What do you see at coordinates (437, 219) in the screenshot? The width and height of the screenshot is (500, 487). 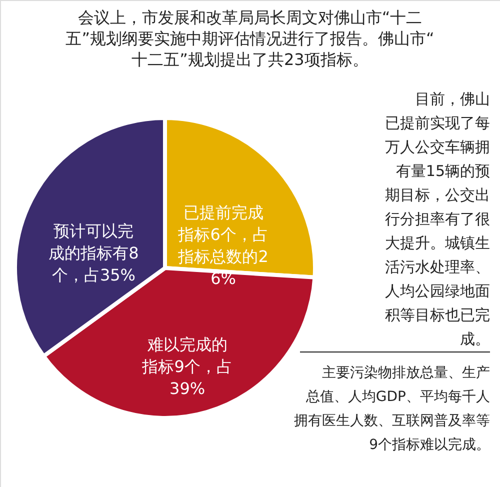 I see `text: 目前，佛山已提前实现了每万人公交车辆拥有量15辆的预期目标，公交出行分担率有了很大提升。城镇生活污水处理率、人均公园绿地面积等目标也已完成。` at bounding box center [437, 219].